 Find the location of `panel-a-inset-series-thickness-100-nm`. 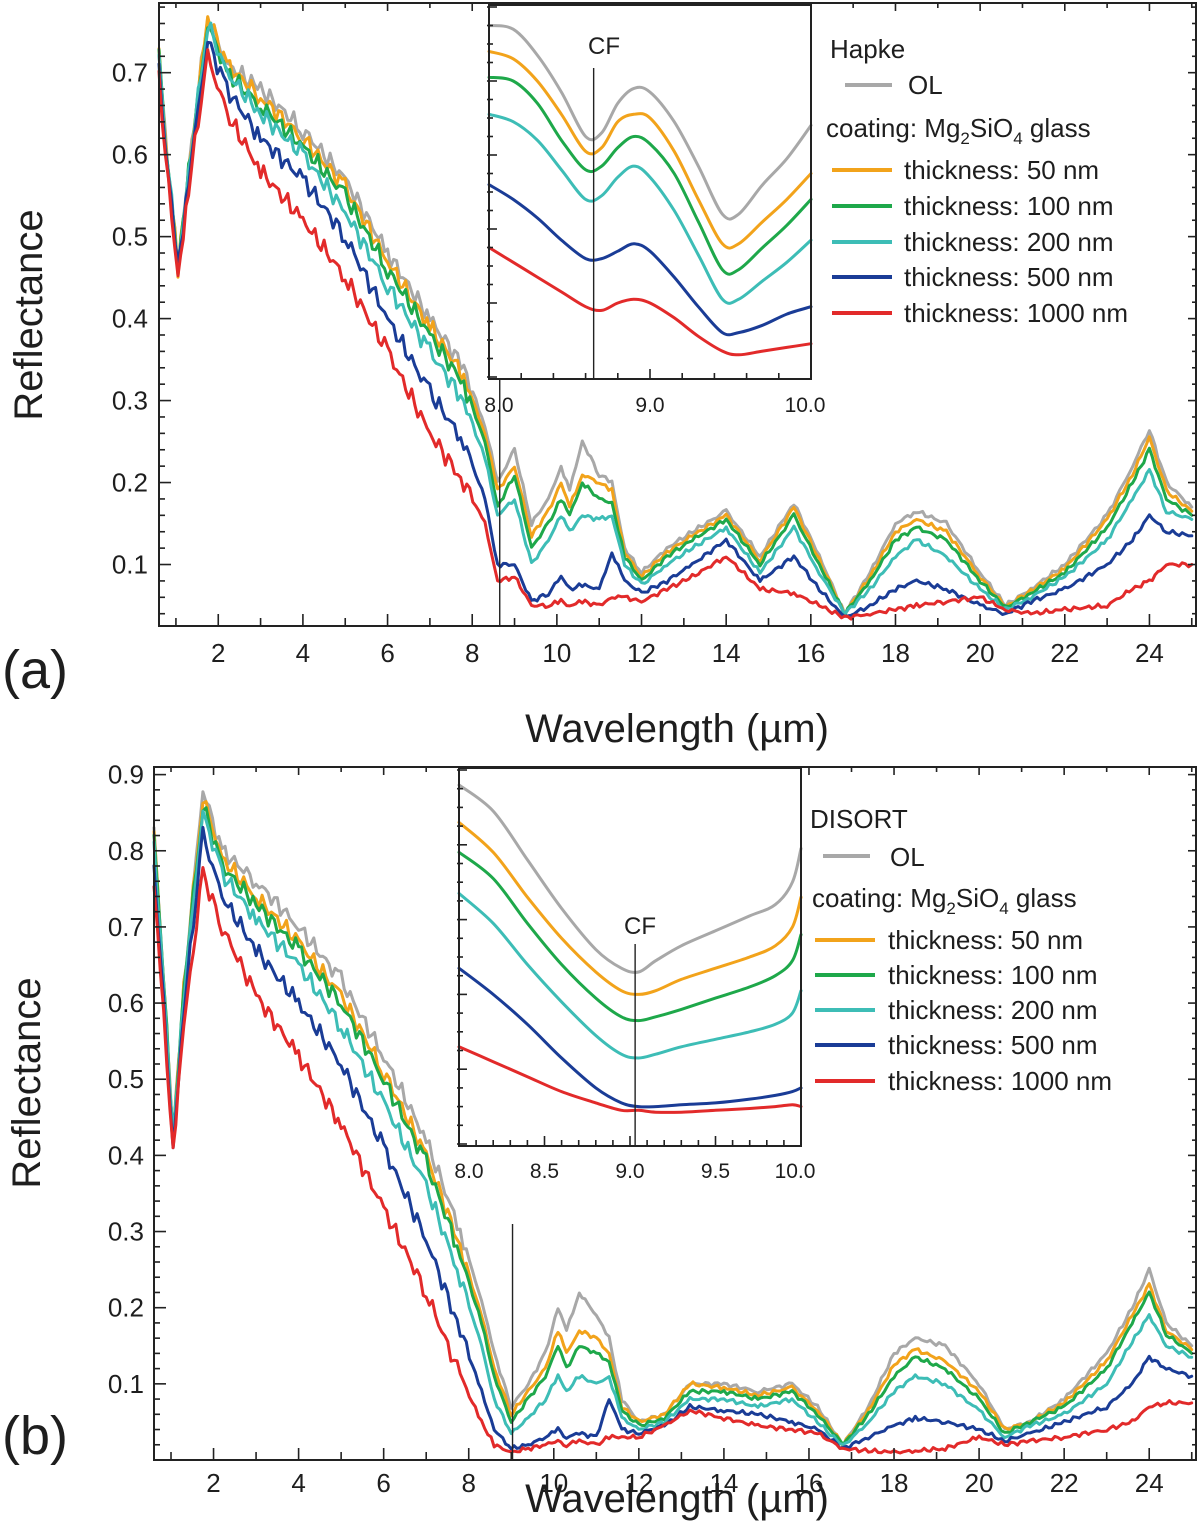

panel-a-inset-series-thickness-100-nm is located at coordinates (650, 175).